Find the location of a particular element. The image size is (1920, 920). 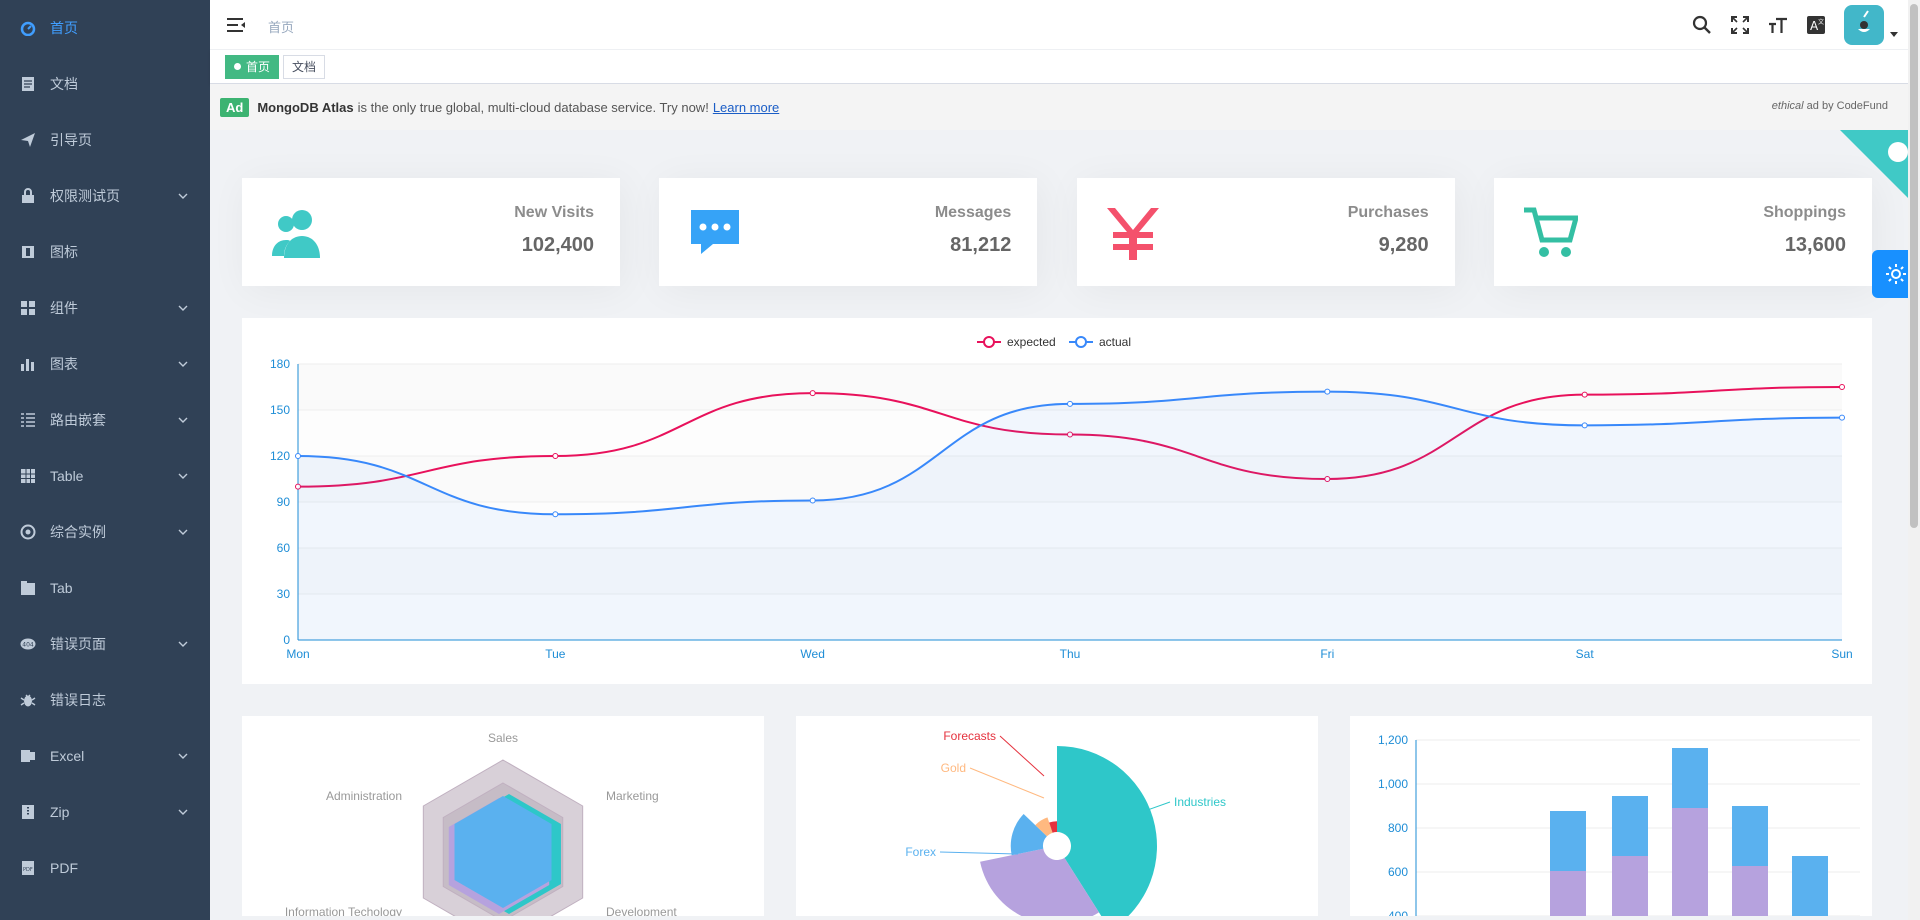

sidebar-item-0: 首页 is located at coordinates (105, 28).